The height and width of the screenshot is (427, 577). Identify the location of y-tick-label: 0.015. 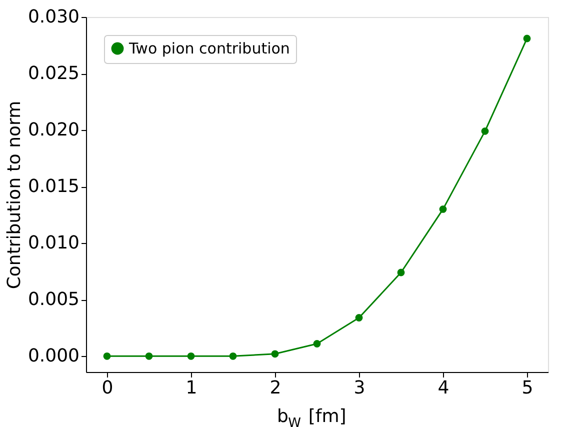
(54, 187).